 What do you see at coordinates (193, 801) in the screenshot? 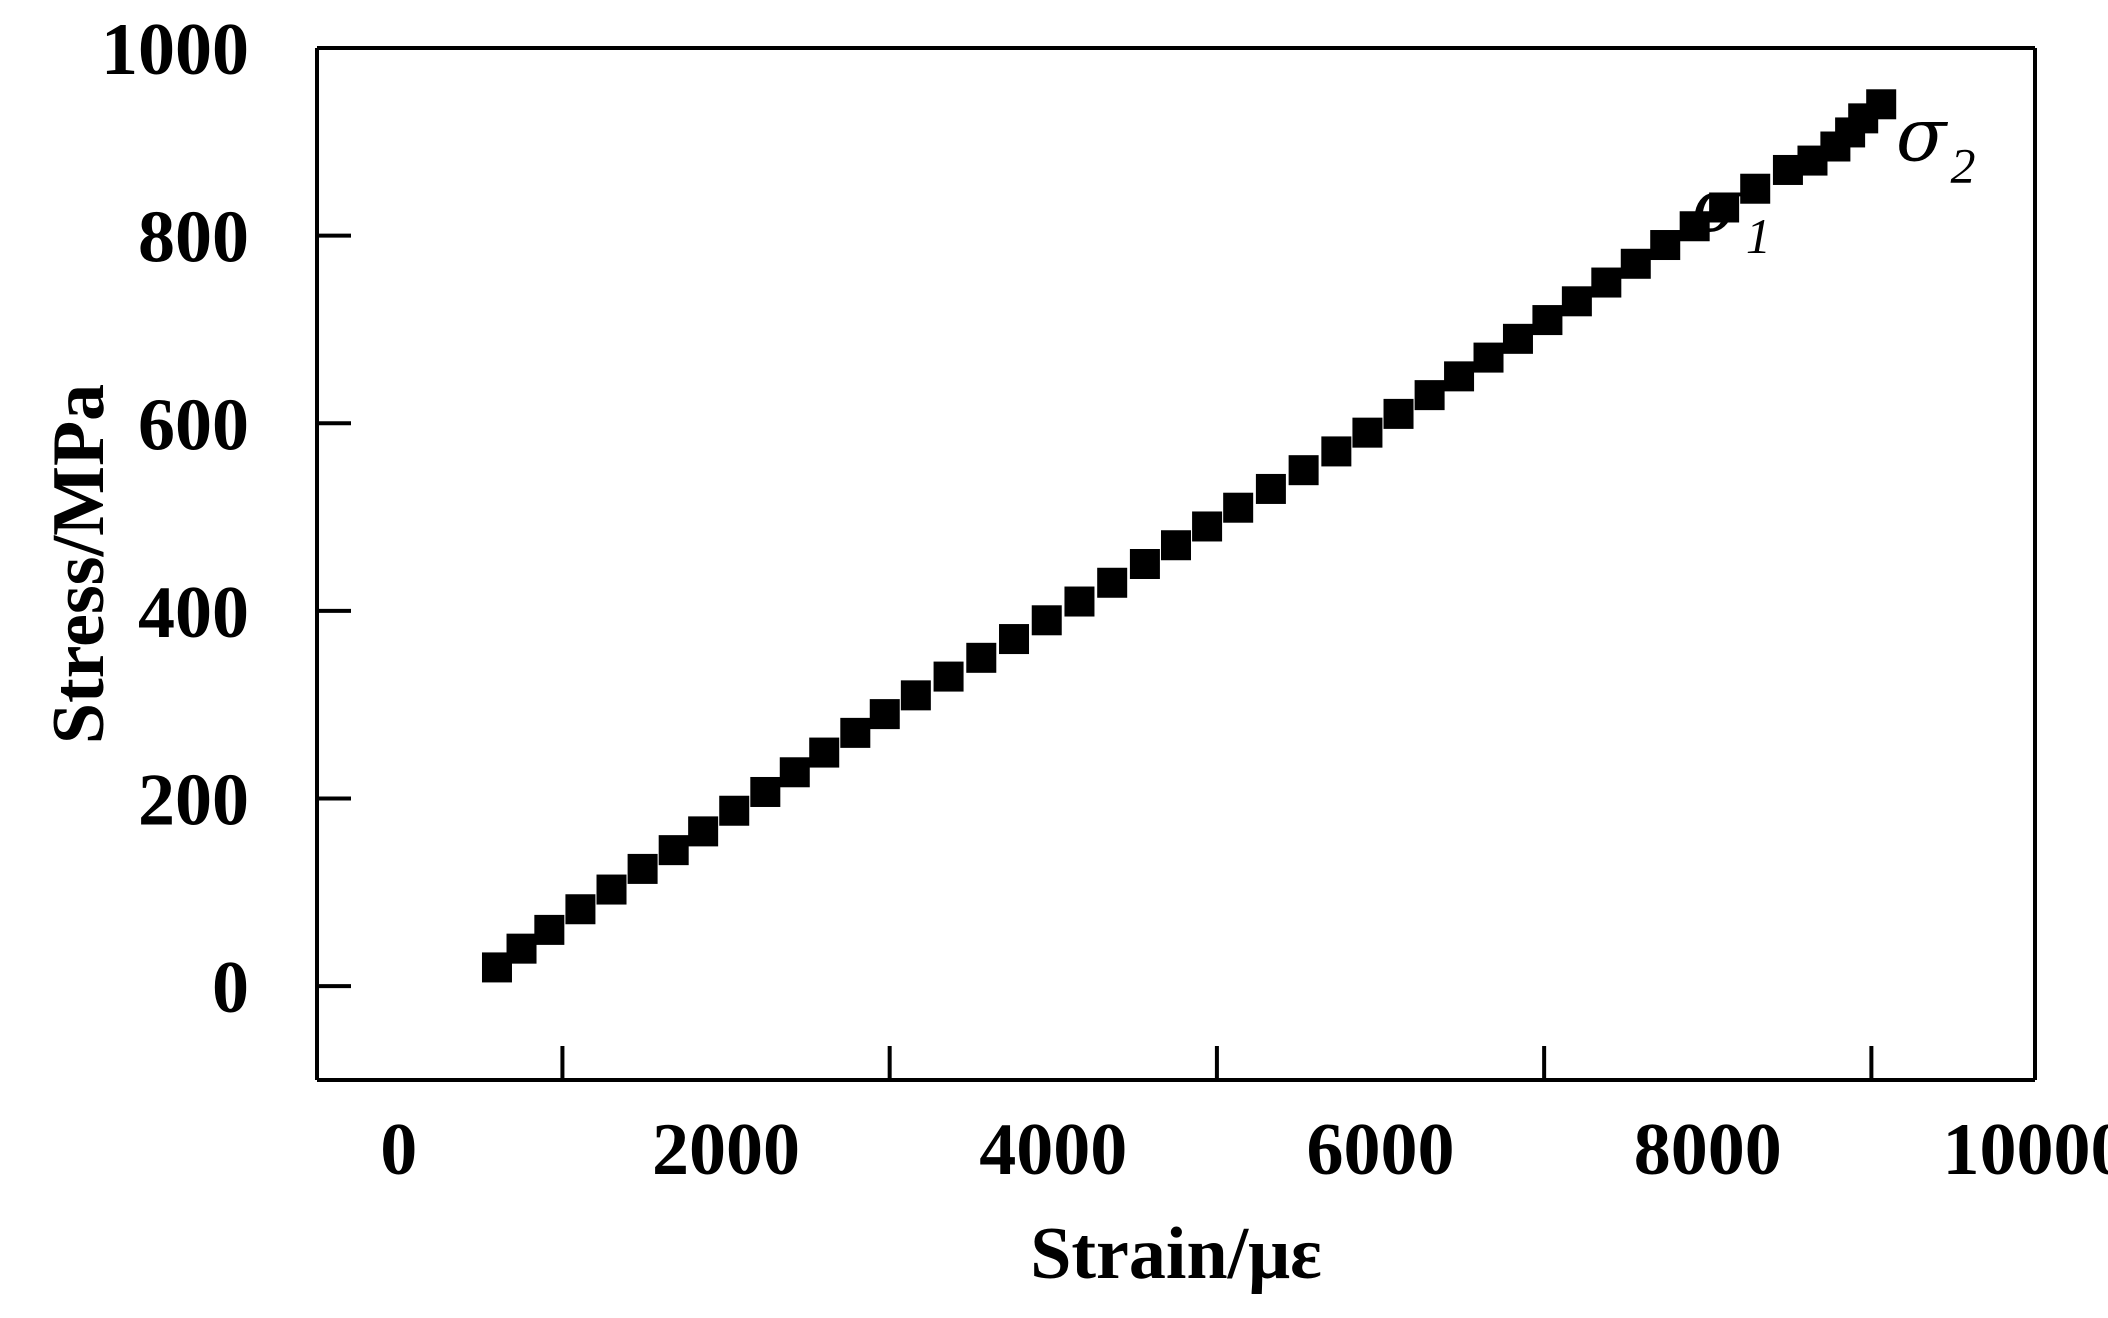
I see `y-tick-label: 200` at bounding box center [193, 801].